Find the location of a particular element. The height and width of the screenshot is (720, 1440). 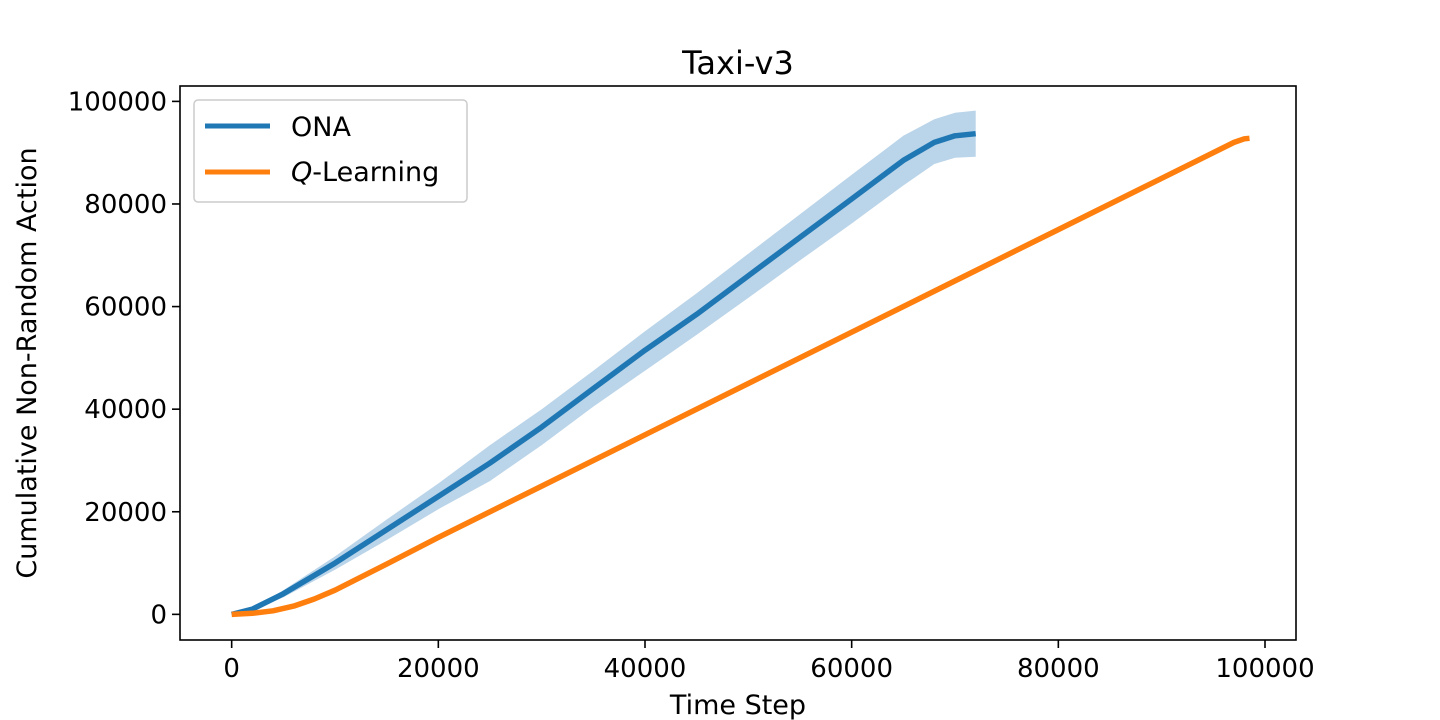

legend-label-q-learning: Q-Learning is located at coordinates (365, 172).